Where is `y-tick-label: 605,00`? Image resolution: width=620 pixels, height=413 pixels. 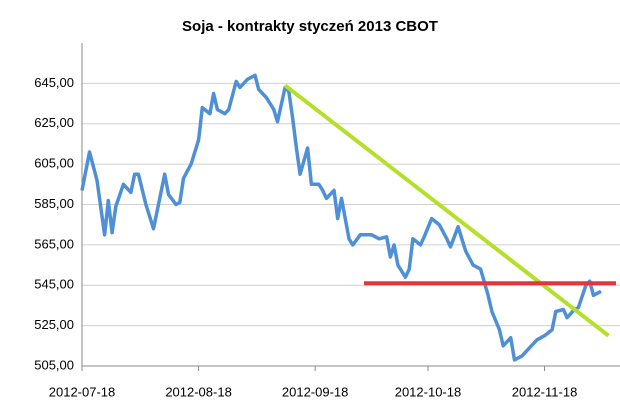 y-tick-label: 605,00 is located at coordinates (54, 163).